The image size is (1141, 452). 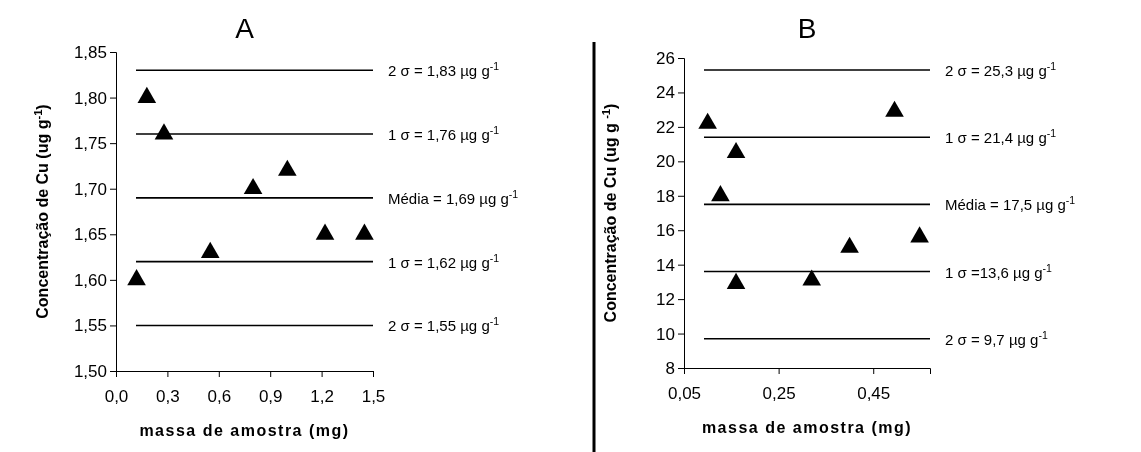 I want to click on y-tick-label: 18, so click(x=665, y=196).